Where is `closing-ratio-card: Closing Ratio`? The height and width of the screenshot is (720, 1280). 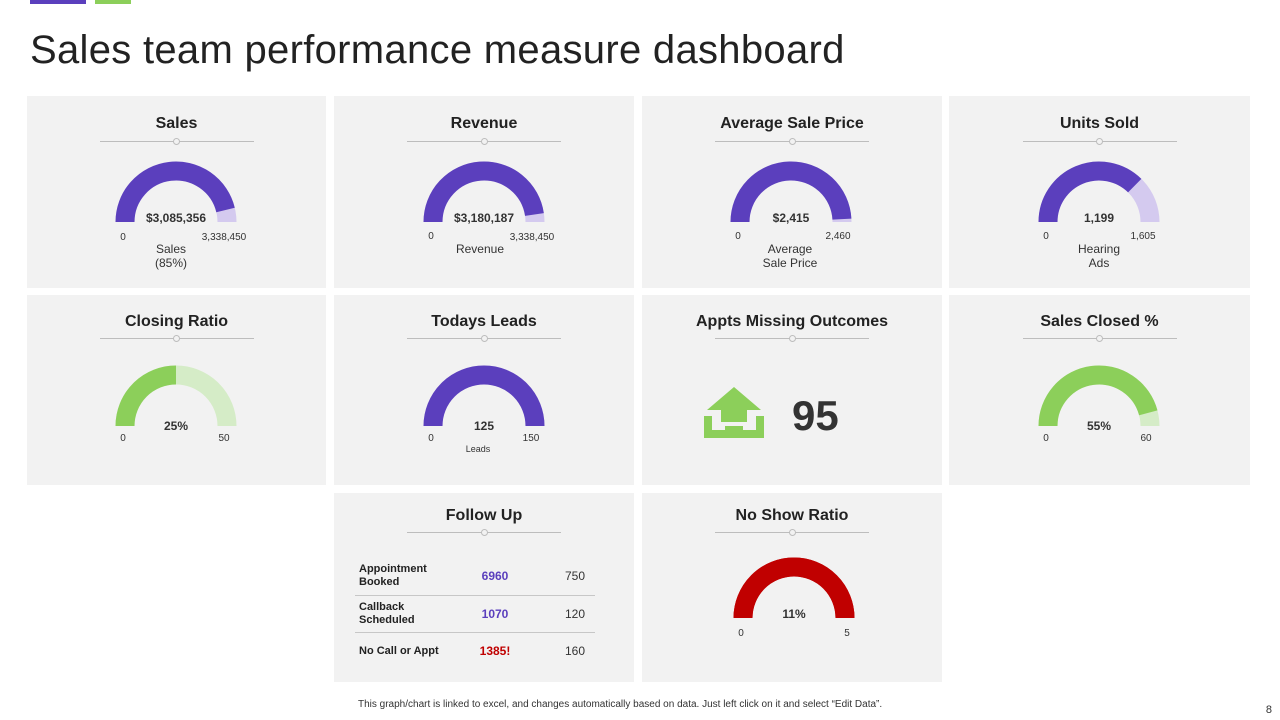
closing-ratio-card: Closing Ratio is located at coordinates (176, 390).